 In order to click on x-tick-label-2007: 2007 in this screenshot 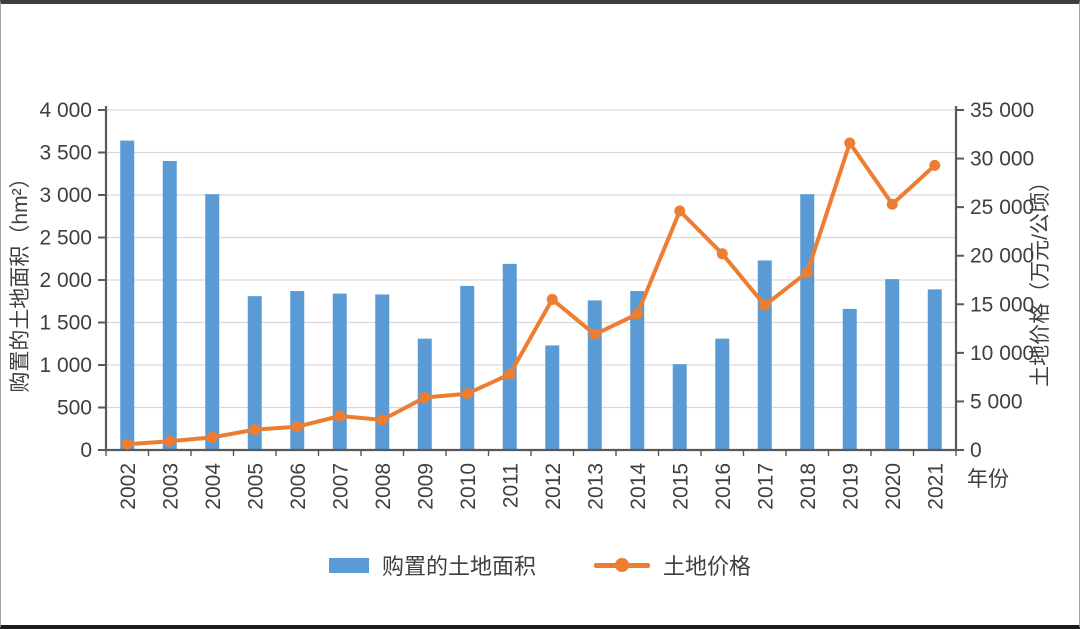, I will do `click(340, 486)`.